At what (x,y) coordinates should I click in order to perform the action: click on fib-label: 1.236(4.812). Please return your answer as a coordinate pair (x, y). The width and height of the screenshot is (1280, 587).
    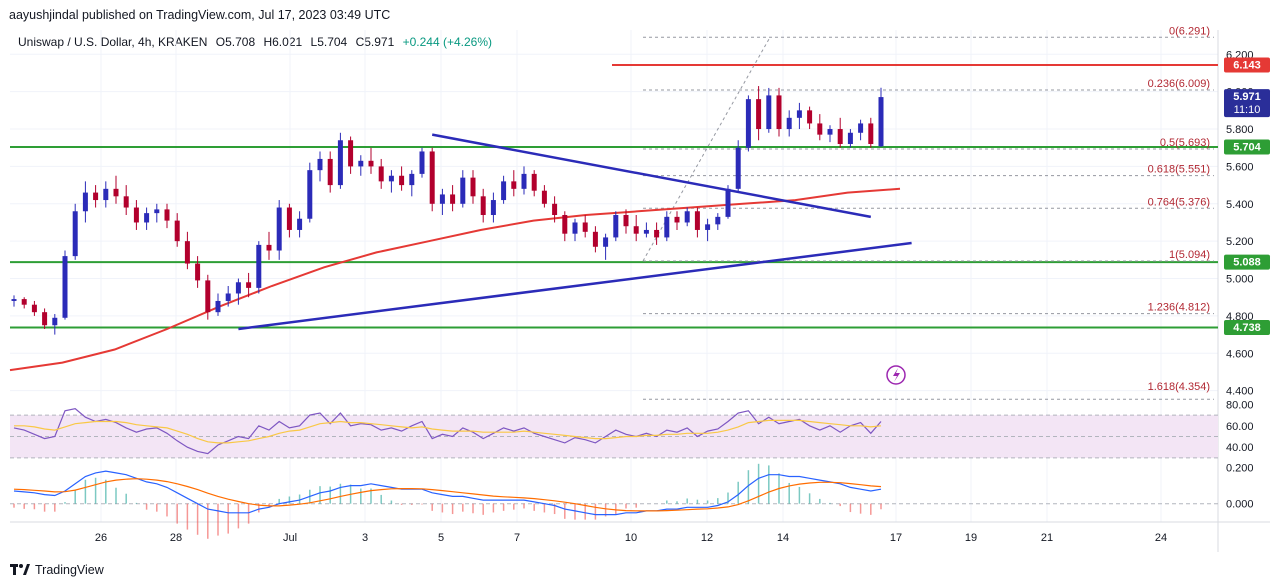
    Looking at the image, I should click on (1179, 308).